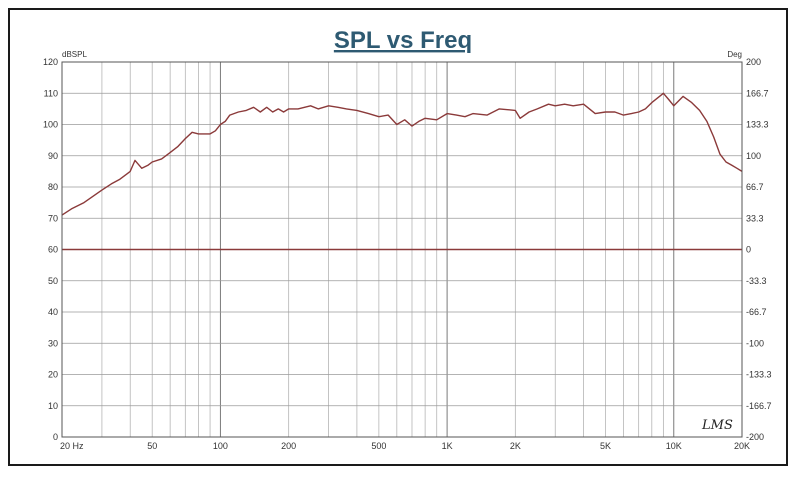  Describe the element at coordinates (447, 446) in the screenshot. I see `x-tick-label: 1K` at that location.